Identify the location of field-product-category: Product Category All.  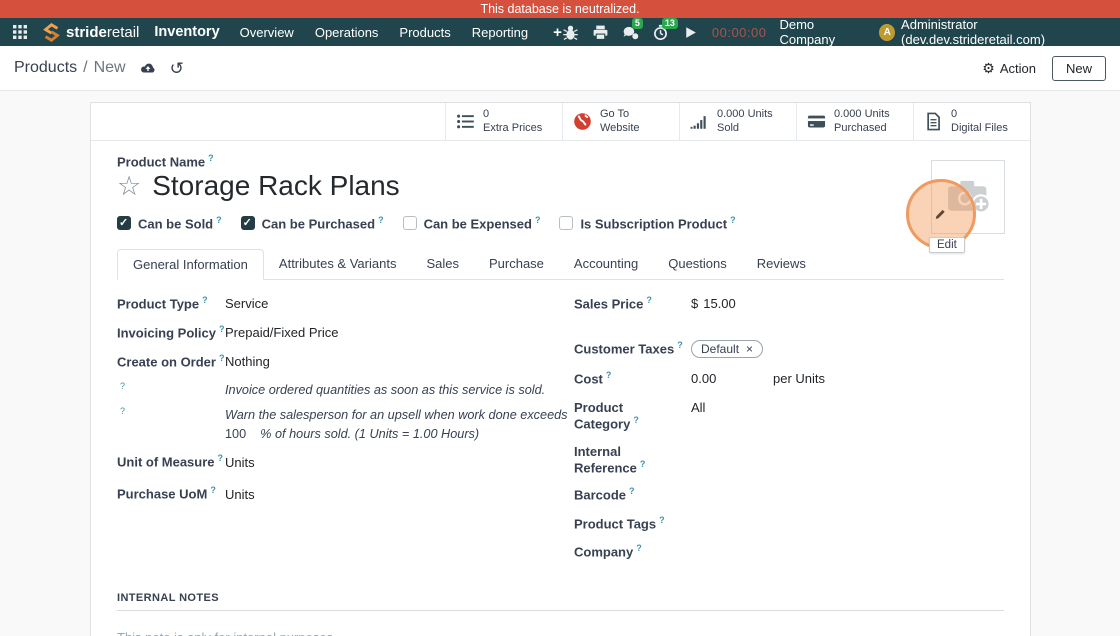
(789, 415).